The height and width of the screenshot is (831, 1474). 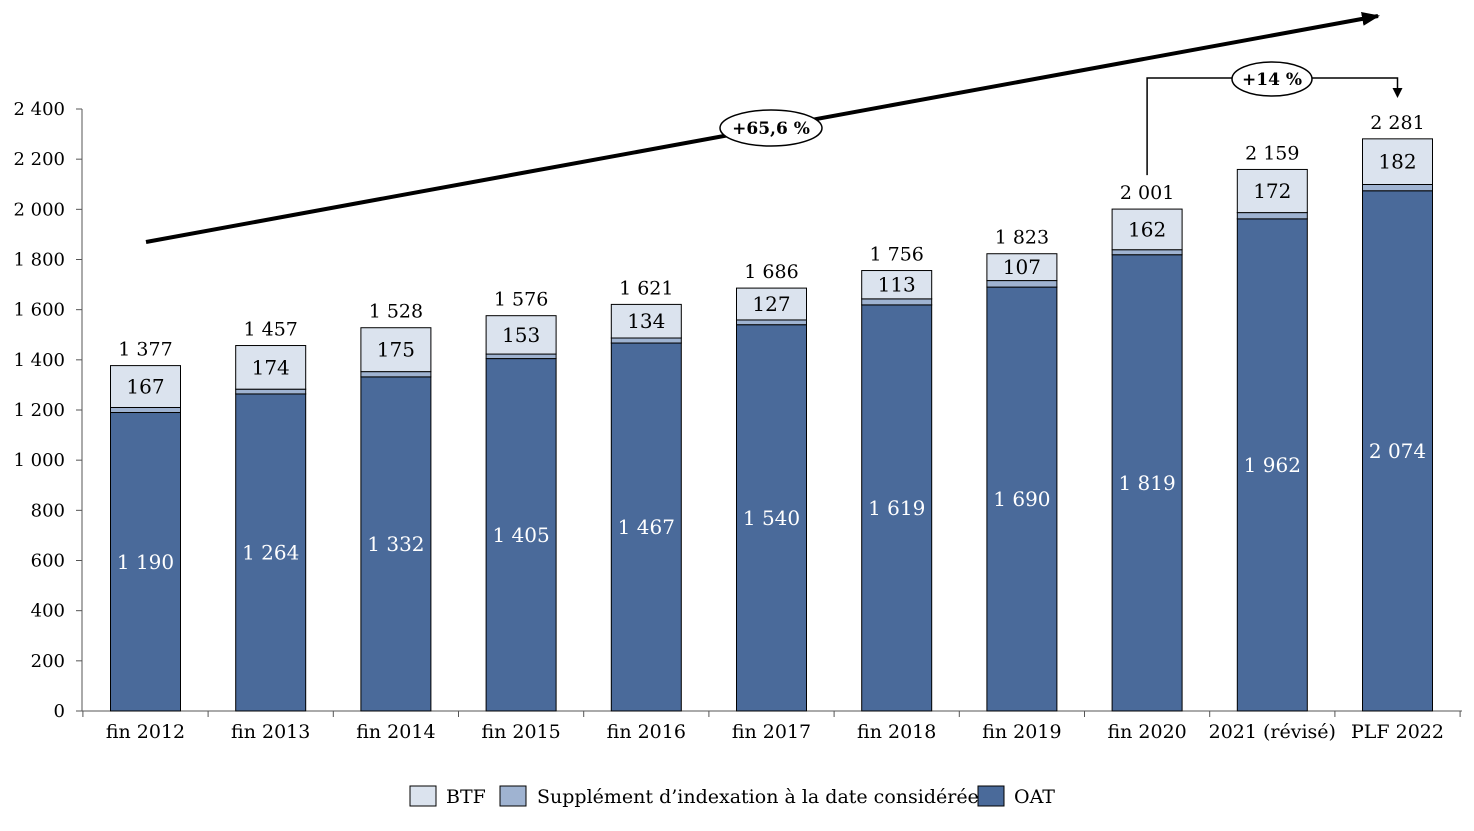 I want to click on oat-value-label: 1 190, so click(x=145, y=562).